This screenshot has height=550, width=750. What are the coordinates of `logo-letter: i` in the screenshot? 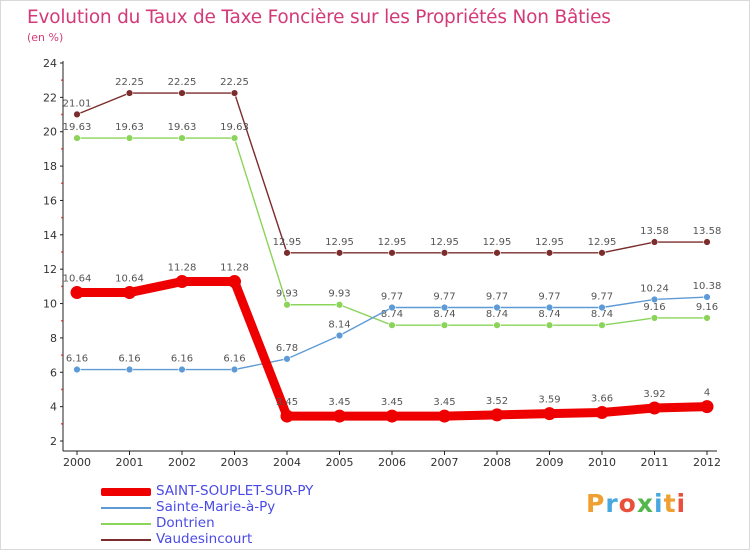 It's located at (681, 503).